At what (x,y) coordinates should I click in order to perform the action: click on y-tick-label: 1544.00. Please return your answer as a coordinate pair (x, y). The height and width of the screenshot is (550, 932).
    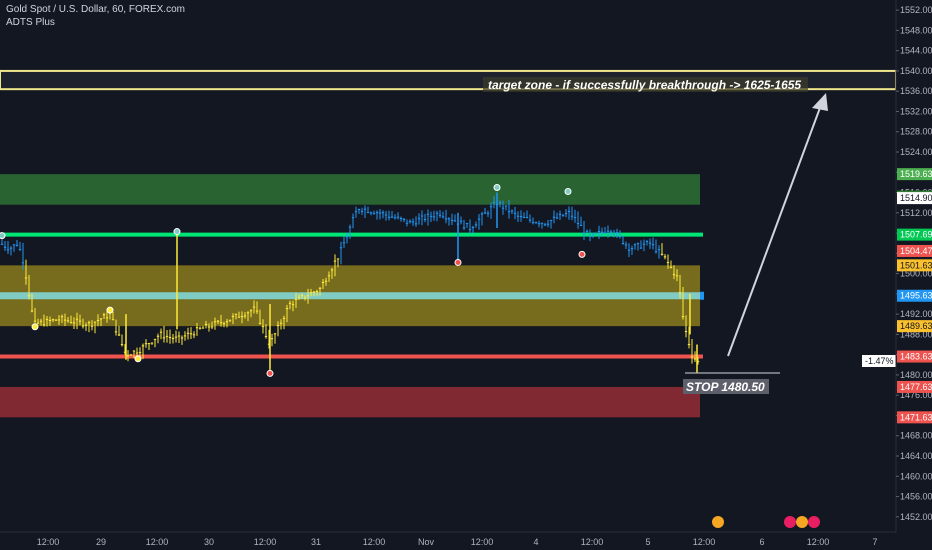
    Looking at the image, I should click on (916, 51).